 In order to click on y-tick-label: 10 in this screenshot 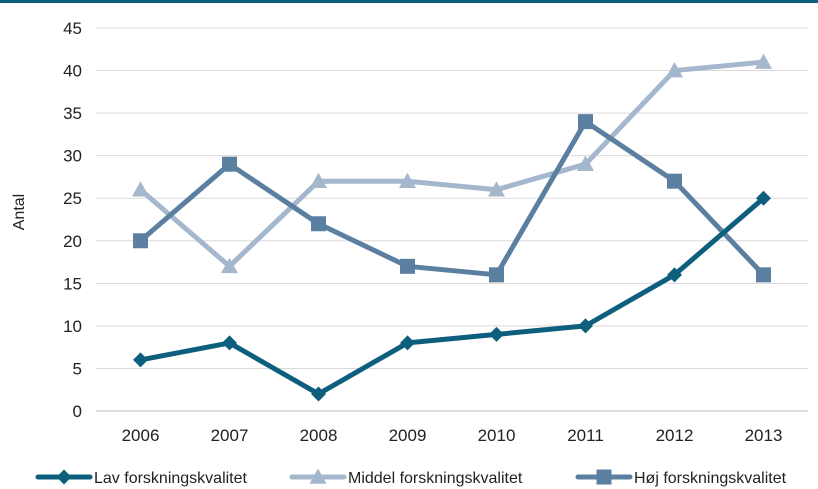, I will do `click(72, 326)`.